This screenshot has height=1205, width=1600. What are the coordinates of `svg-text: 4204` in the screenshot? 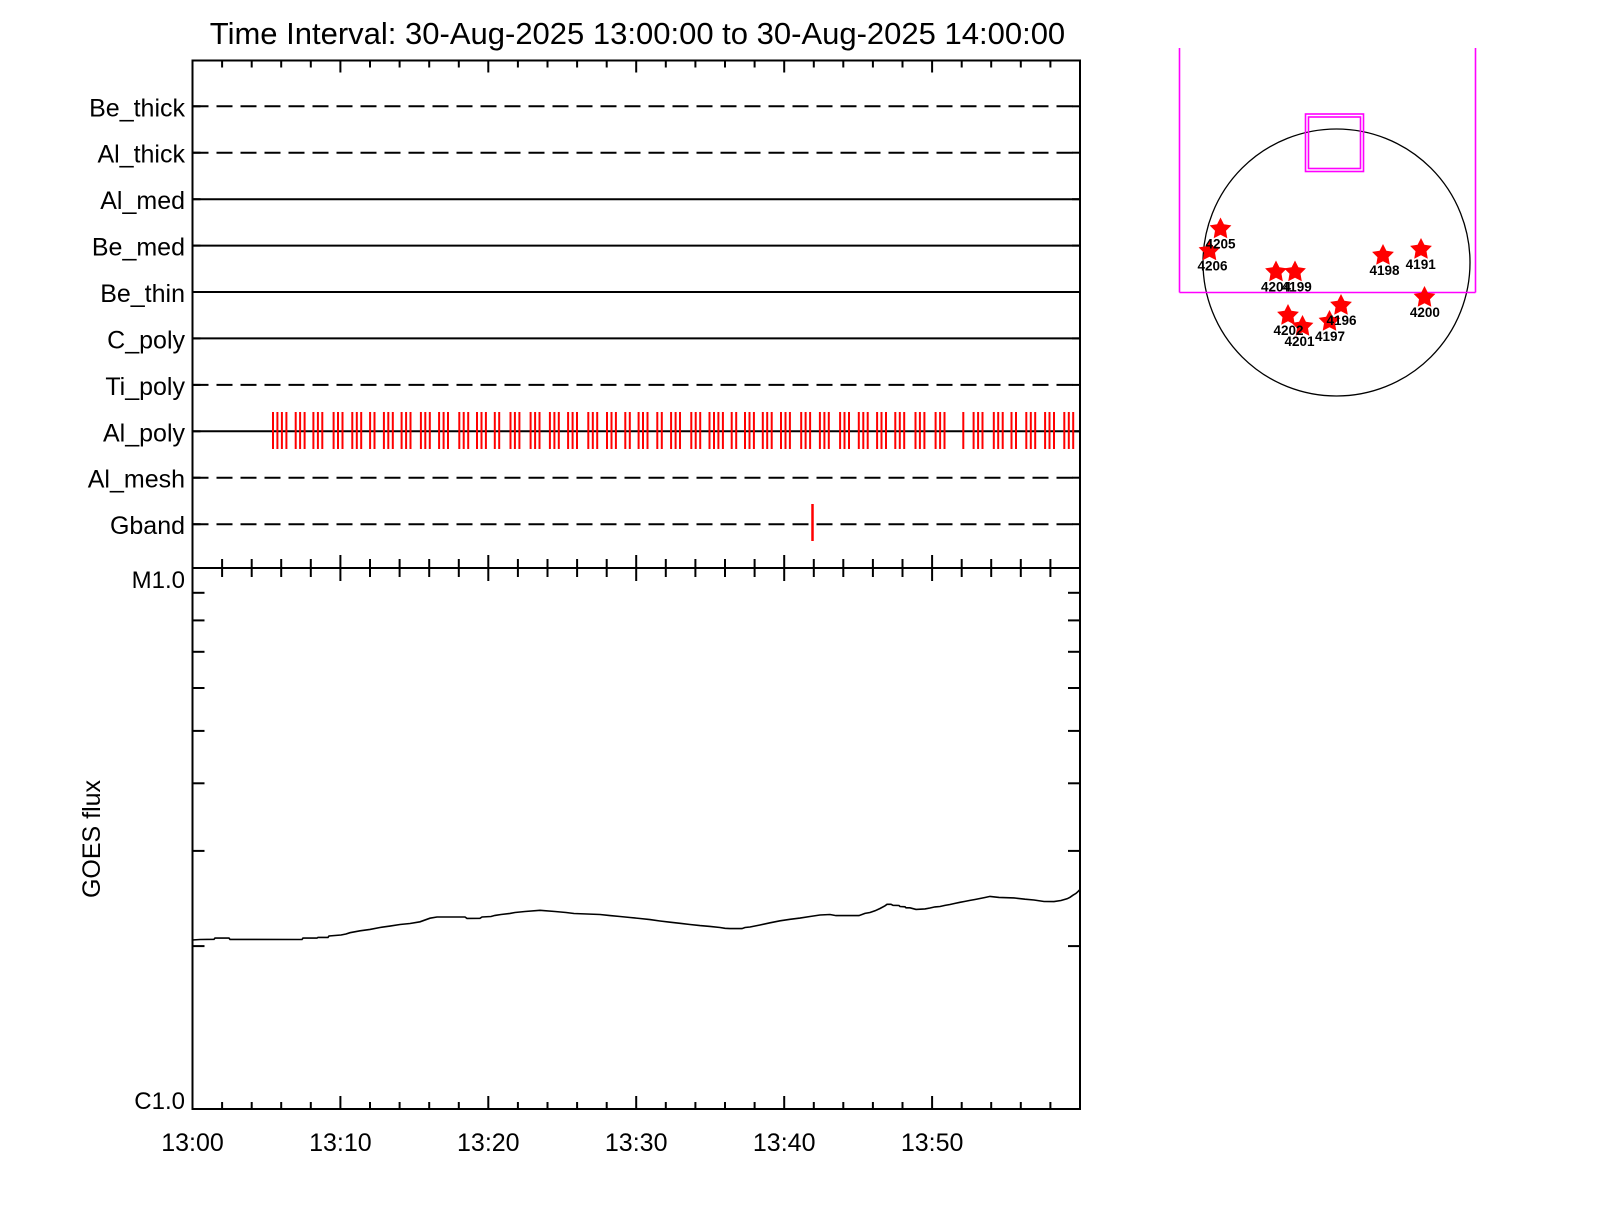 It's located at (1276, 287).